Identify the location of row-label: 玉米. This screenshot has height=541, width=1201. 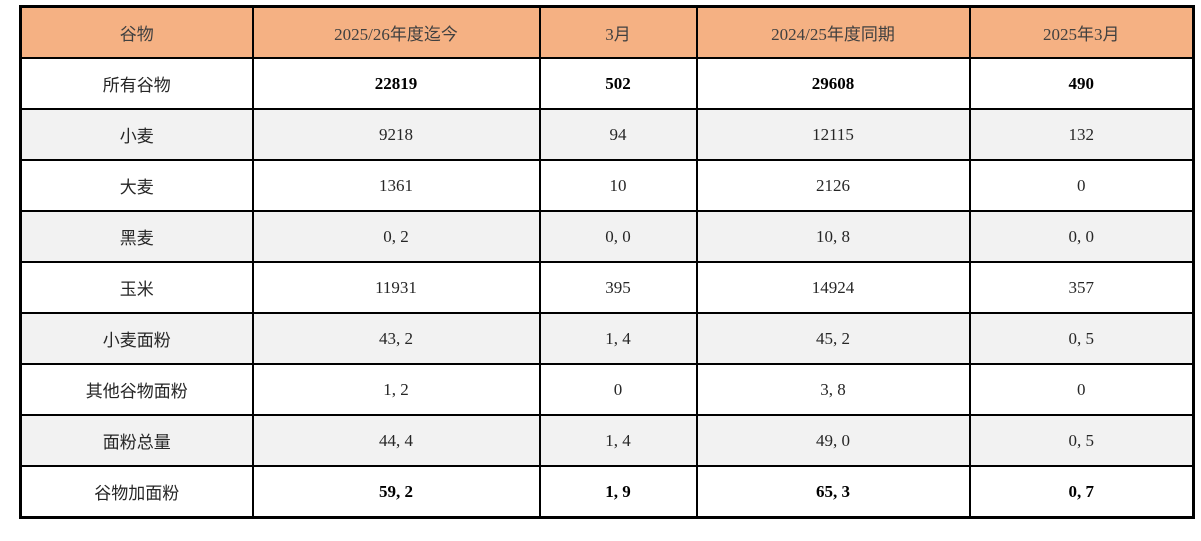
(136, 287).